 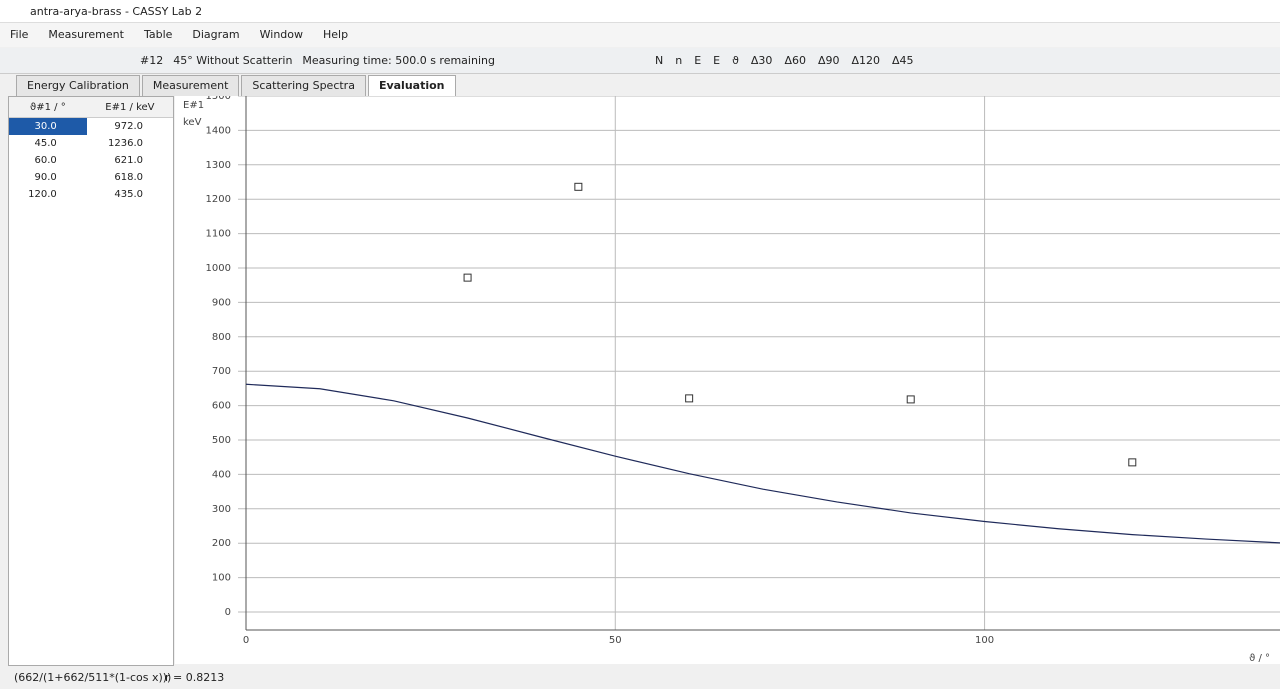 What do you see at coordinates (45, 177) in the screenshot?
I see `table-cell: 90.0` at bounding box center [45, 177].